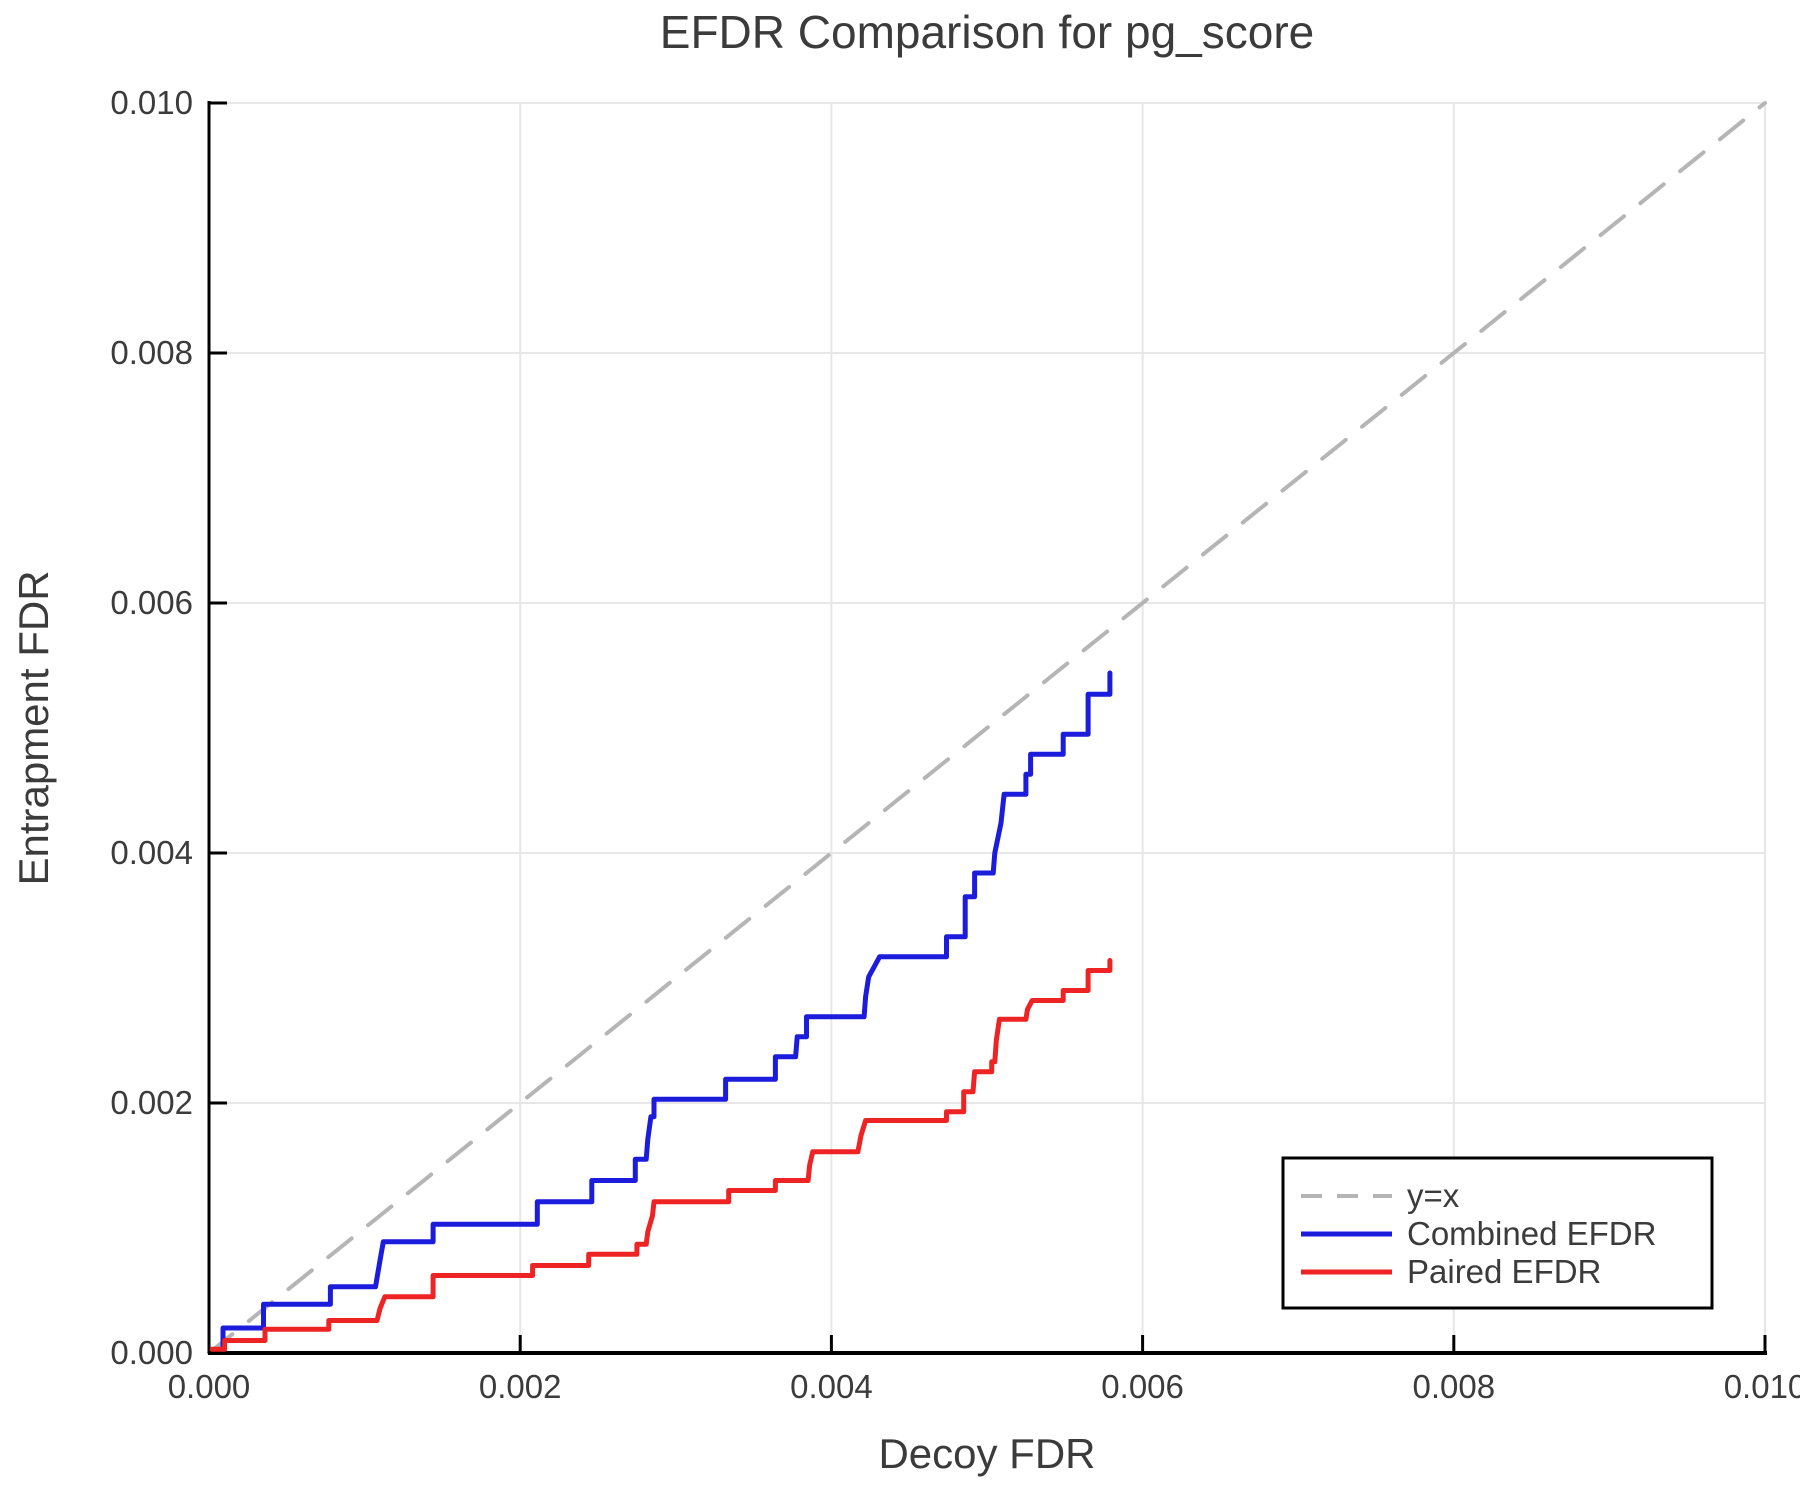 This screenshot has height=1500, width=1800. What do you see at coordinates (151, 102) in the screenshot?
I see `y-tick-label: 0.010` at bounding box center [151, 102].